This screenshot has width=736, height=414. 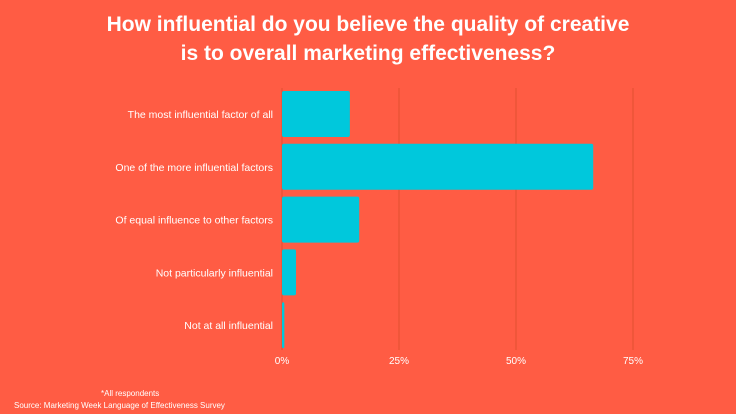 I want to click on x-tick-label: 0%, so click(x=282, y=361).